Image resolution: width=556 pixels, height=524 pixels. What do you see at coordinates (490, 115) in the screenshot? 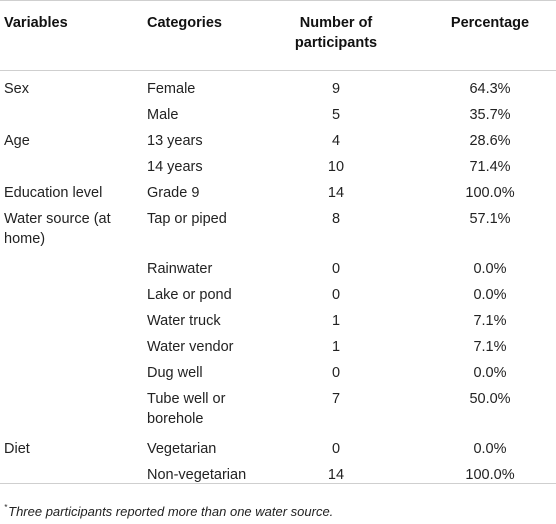
I see `row-percentage: 35.7%` at bounding box center [490, 115].